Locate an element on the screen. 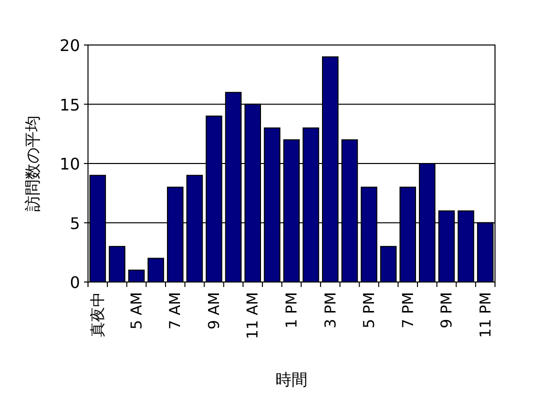 The width and height of the screenshot is (548, 398). x-tick-label: 9 PM is located at coordinates (447, 310).